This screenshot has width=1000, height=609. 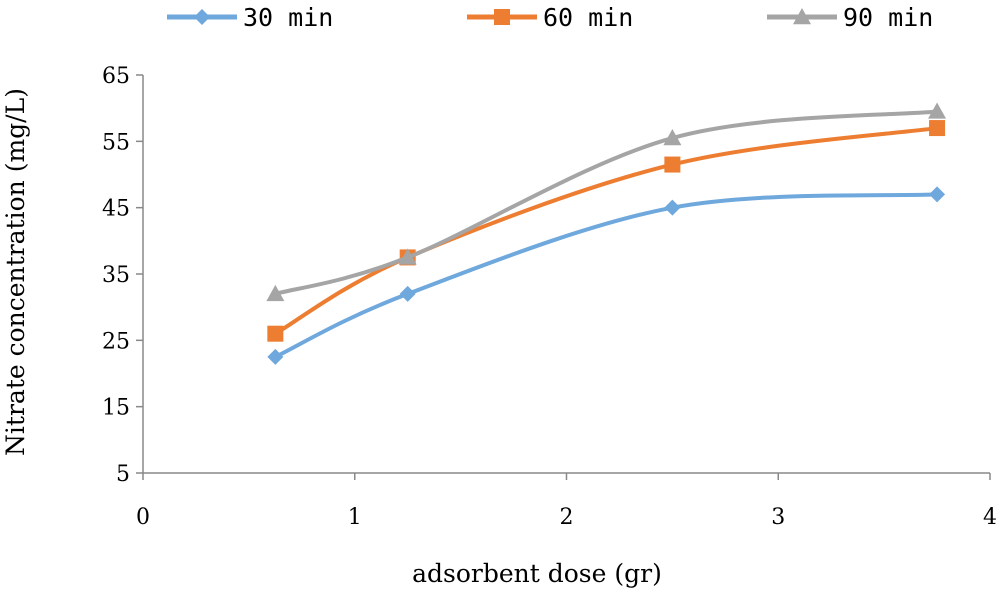 I want to click on x-tick-label: 3, so click(x=778, y=517).